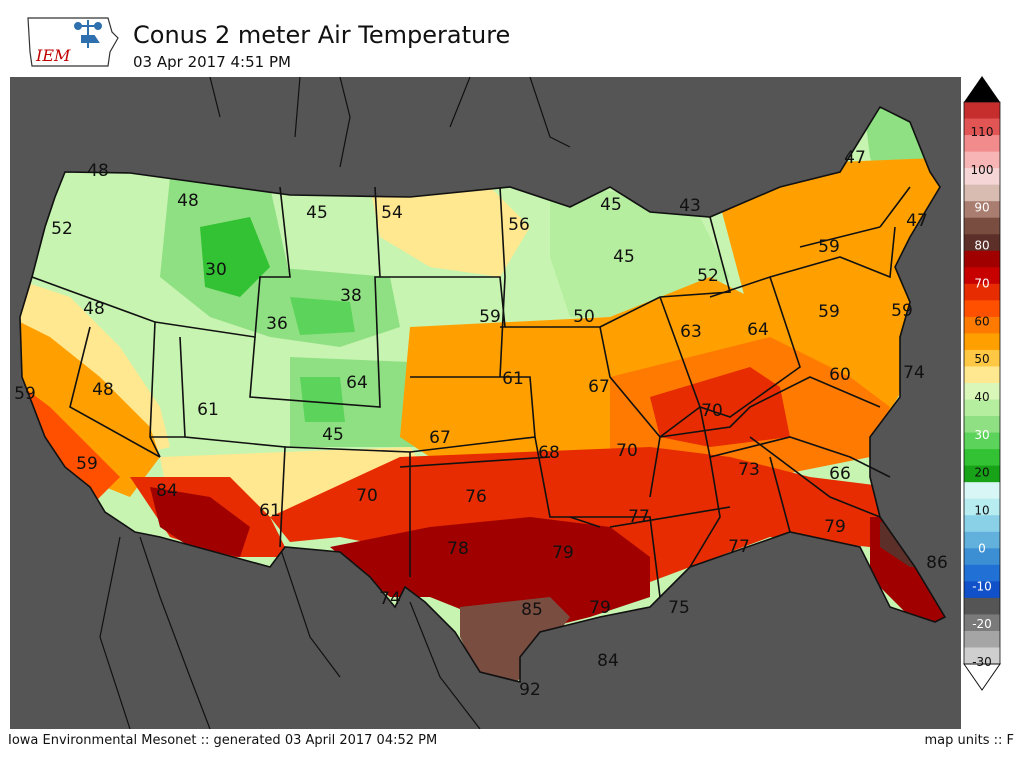  I want to click on colorbar-tick-label: 100, so click(982, 170).